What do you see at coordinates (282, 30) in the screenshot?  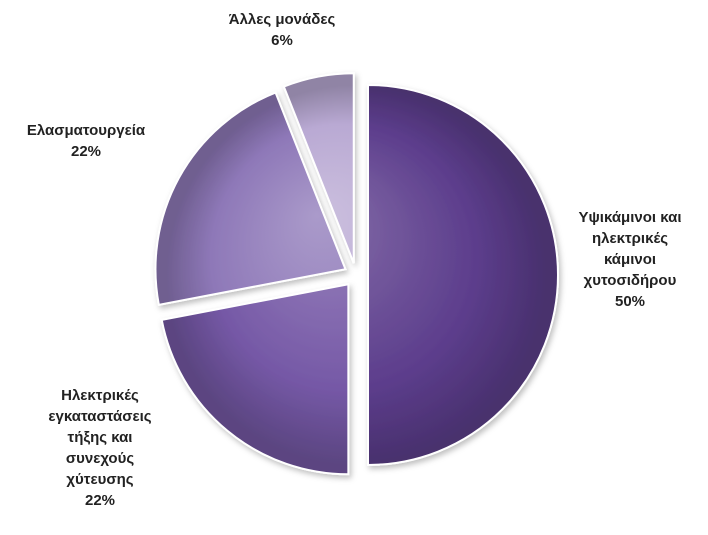 I see `pie-slice-label-3: Άλλες μονάδες 6%` at bounding box center [282, 30].